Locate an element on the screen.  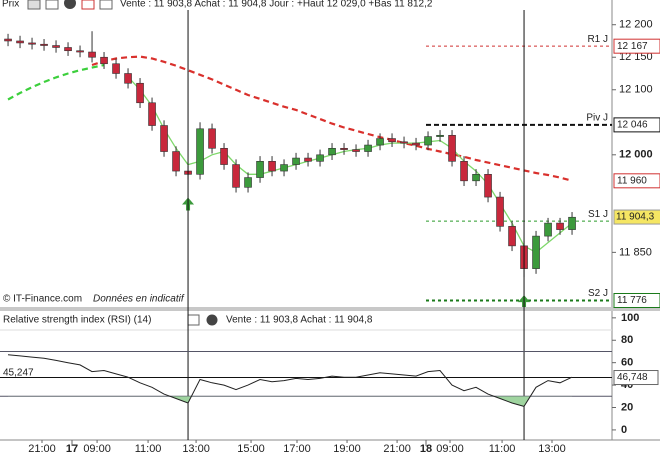
rsi-tick-label: 0 is located at coordinates (624, 430).